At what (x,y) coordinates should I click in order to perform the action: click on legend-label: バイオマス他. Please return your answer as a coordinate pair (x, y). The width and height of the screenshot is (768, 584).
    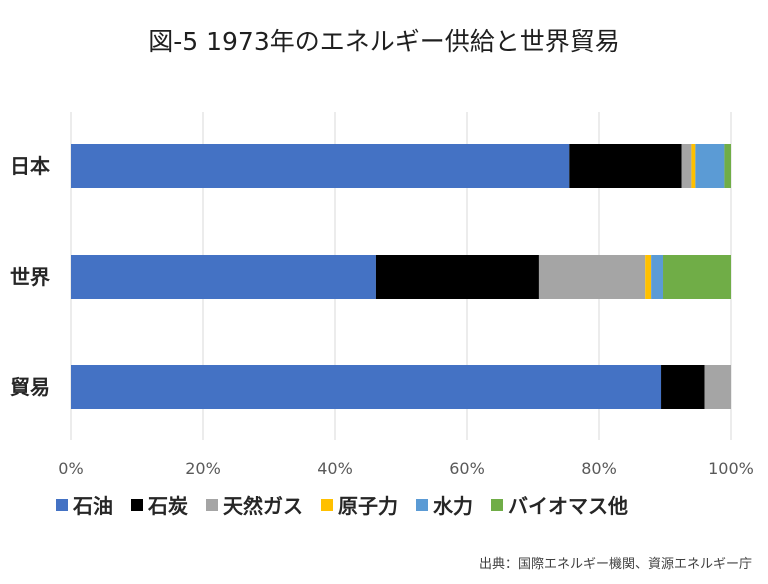
    Looking at the image, I should click on (568, 506).